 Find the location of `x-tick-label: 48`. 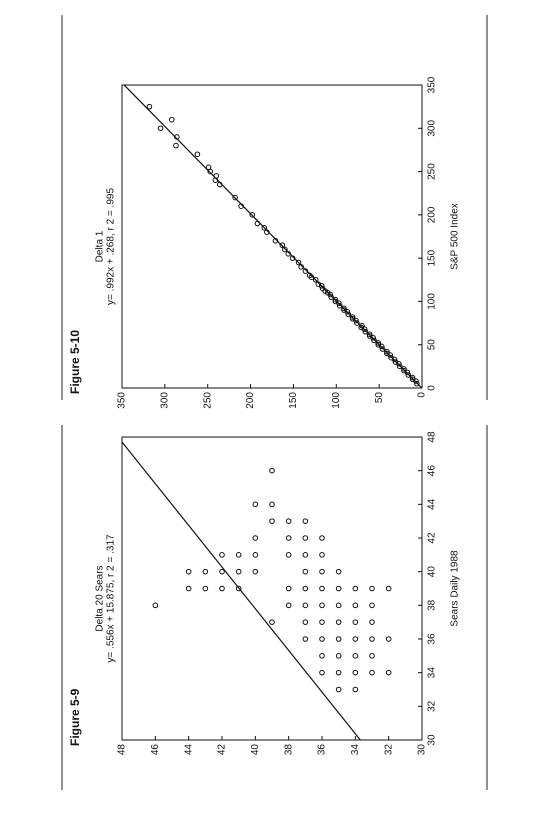

x-tick-label: 48 is located at coordinates (432, 437).